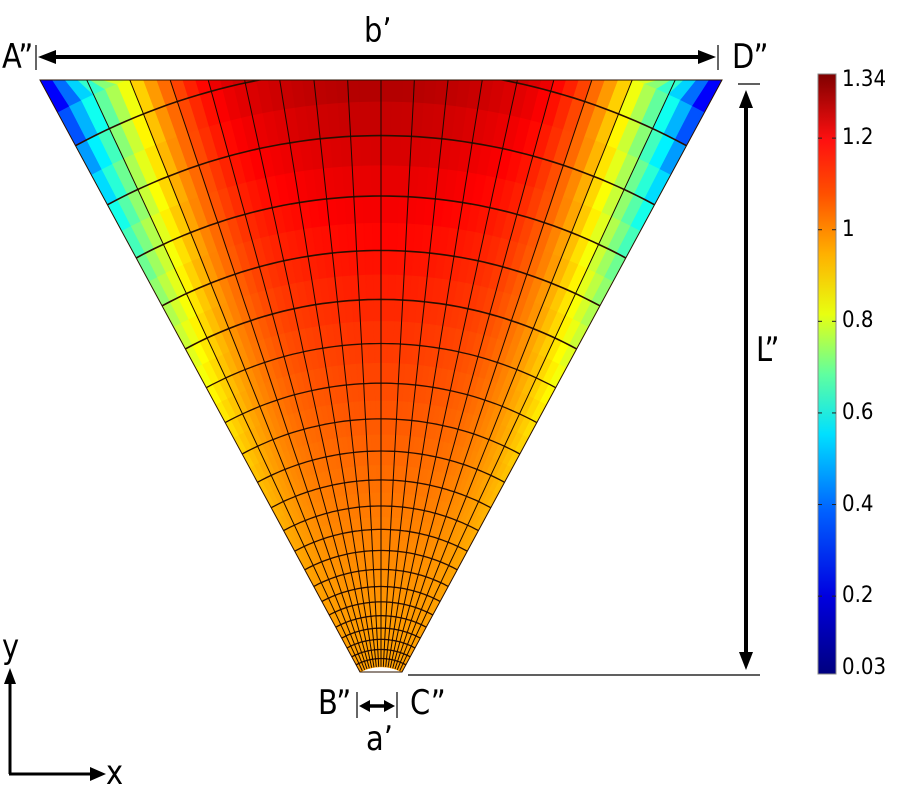 This screenshot has height=800, width=900. What do you see at coordinates (10, 676) in the screenshot?
I see `axis-y-arrow-icon` at bounding box center [10, 676].